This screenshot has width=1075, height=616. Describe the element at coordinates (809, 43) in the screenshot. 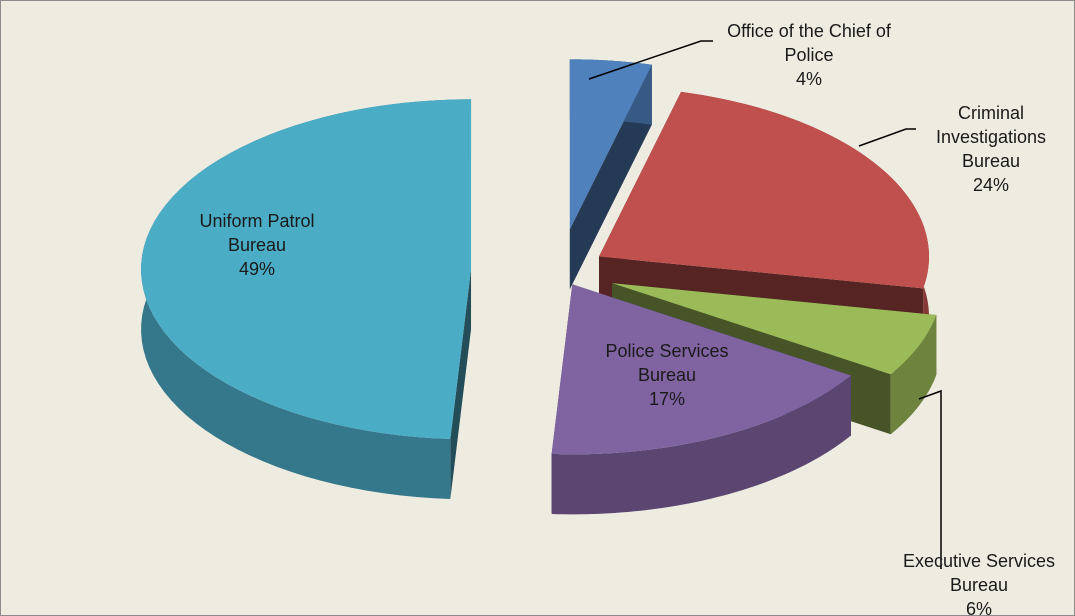

I see `category-name: Office of the Chief of Police` at that location.